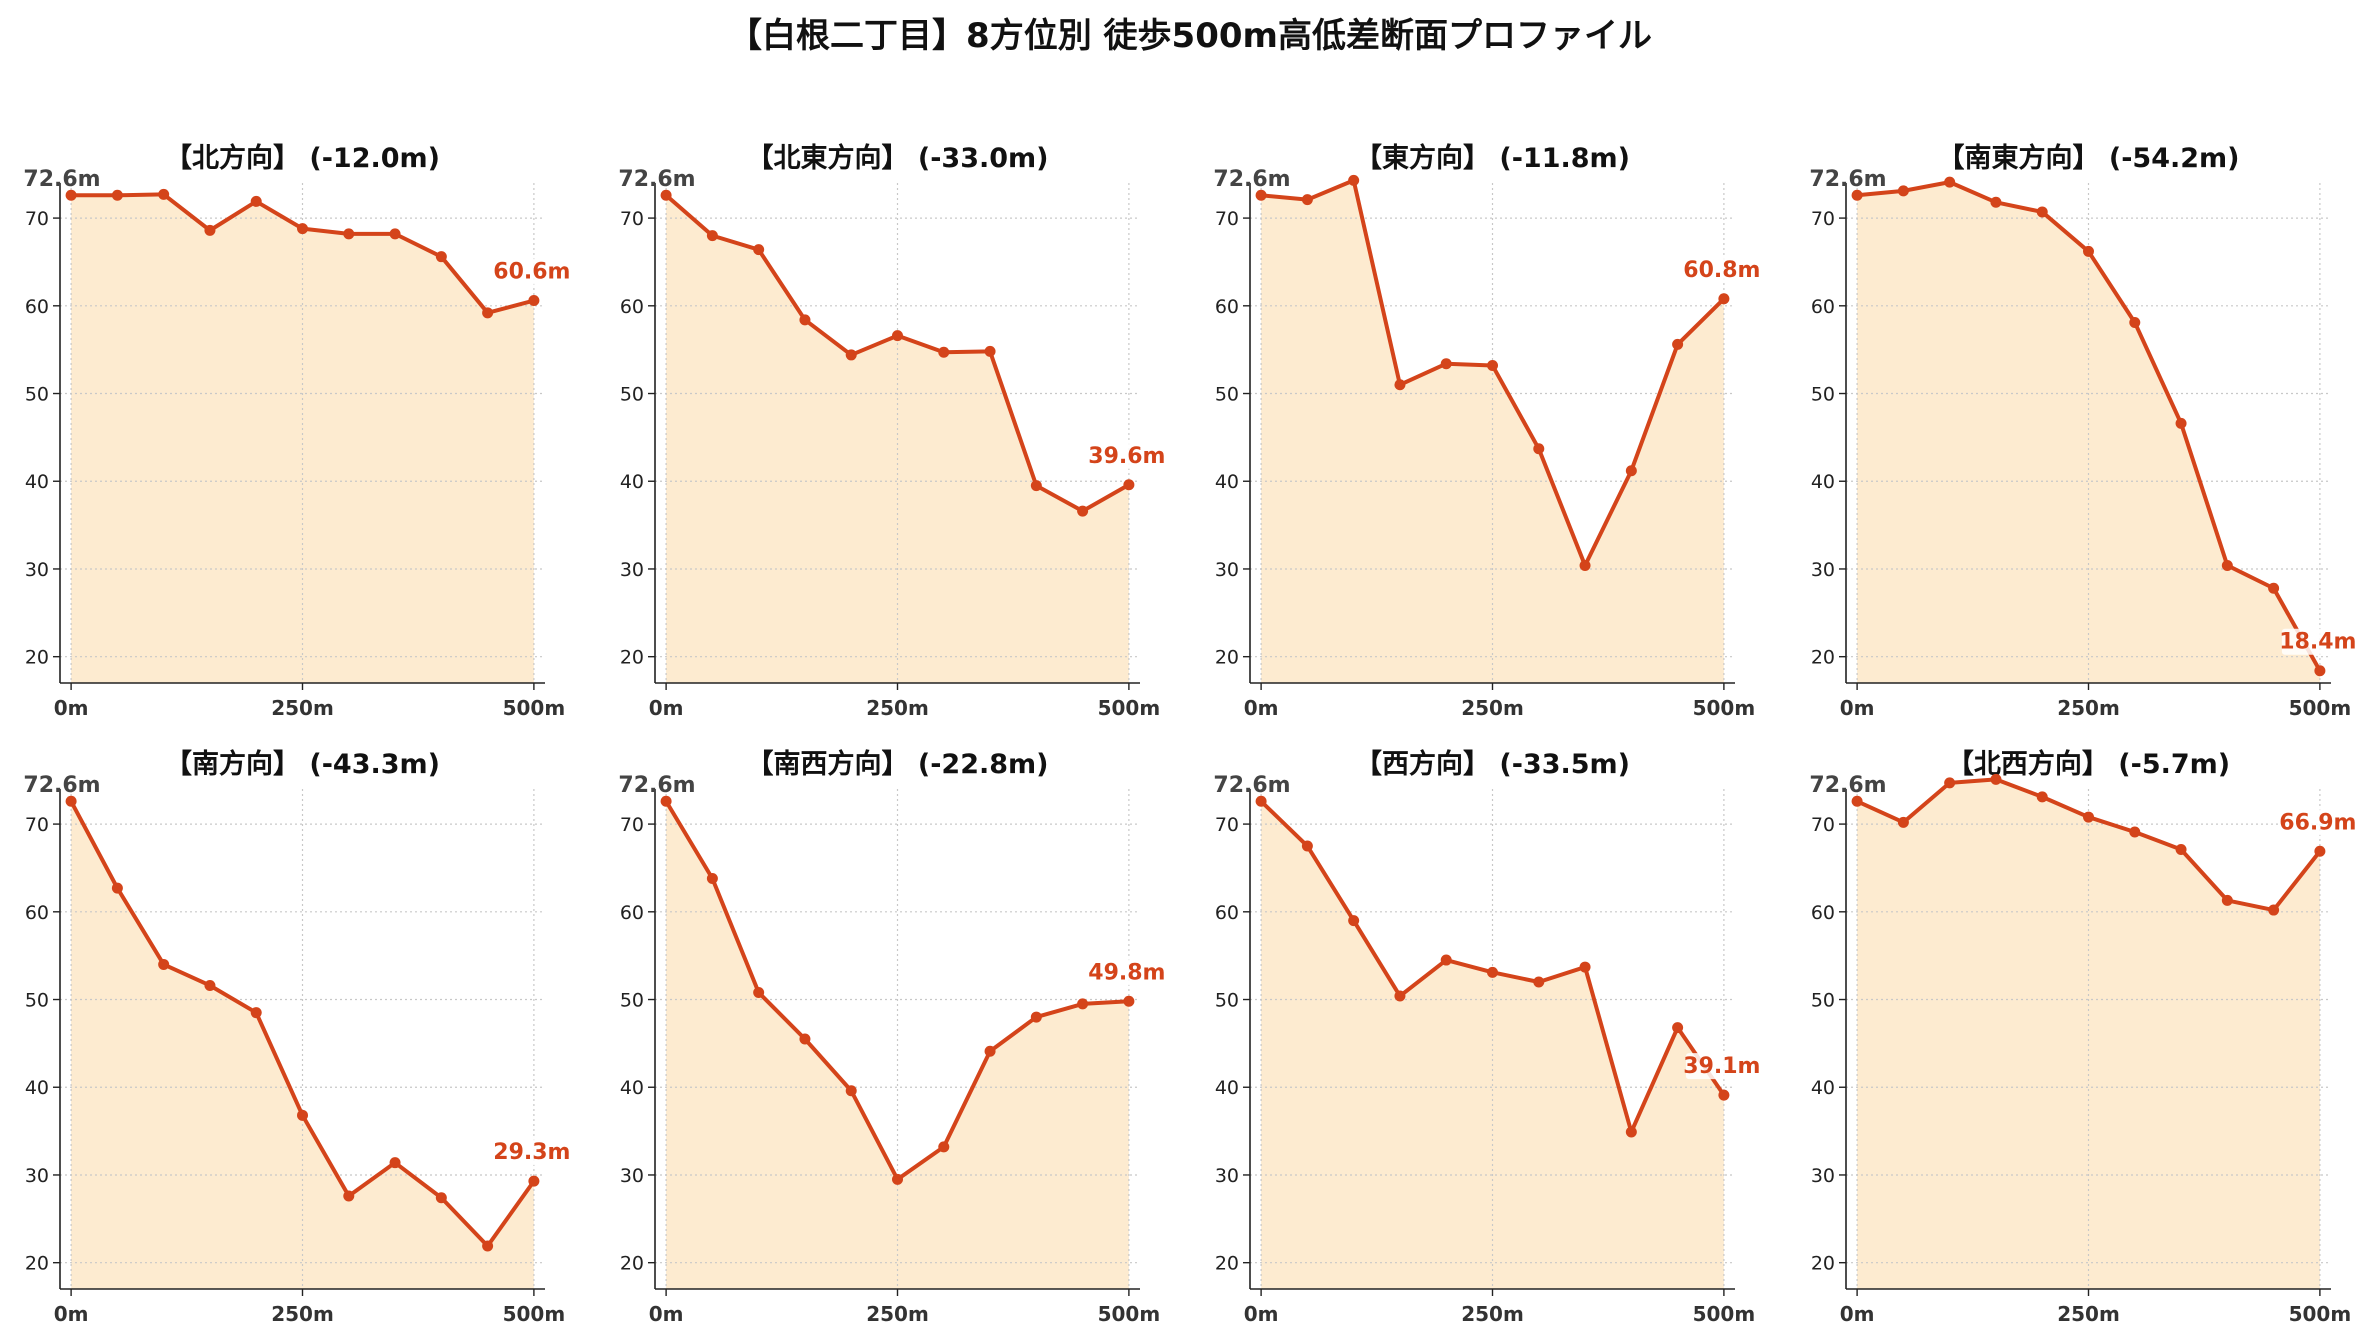 The image size is (2380, 1340). Describe the element at coordinates (2317, 822) in the screenshot. I see `end-elevation-label: 66.9m` at that location.